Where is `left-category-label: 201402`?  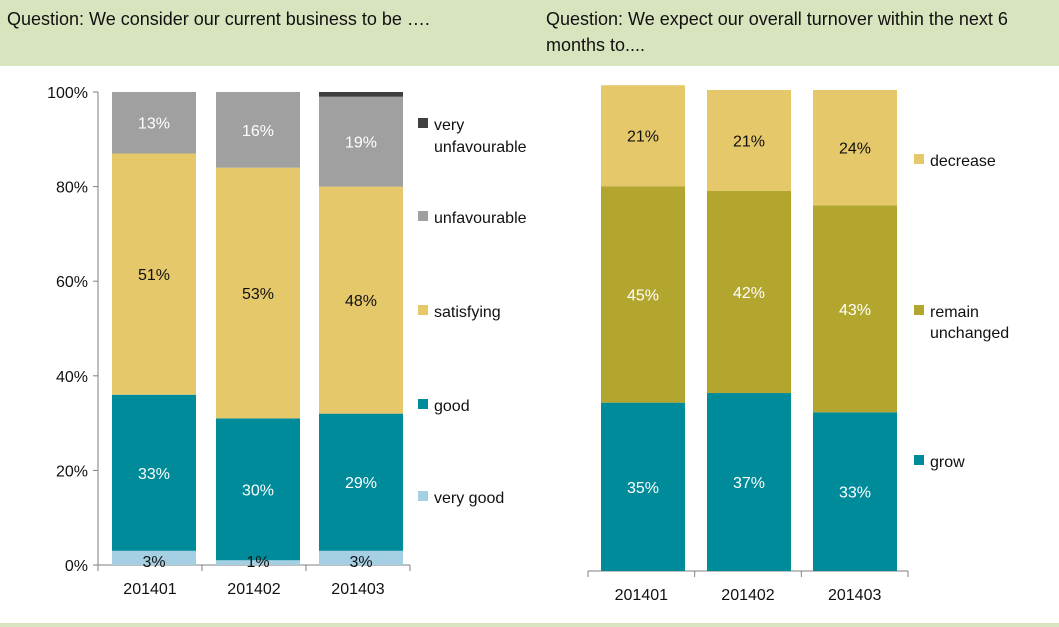
left-category-label: 201402 is located at coordinates (253, 589).